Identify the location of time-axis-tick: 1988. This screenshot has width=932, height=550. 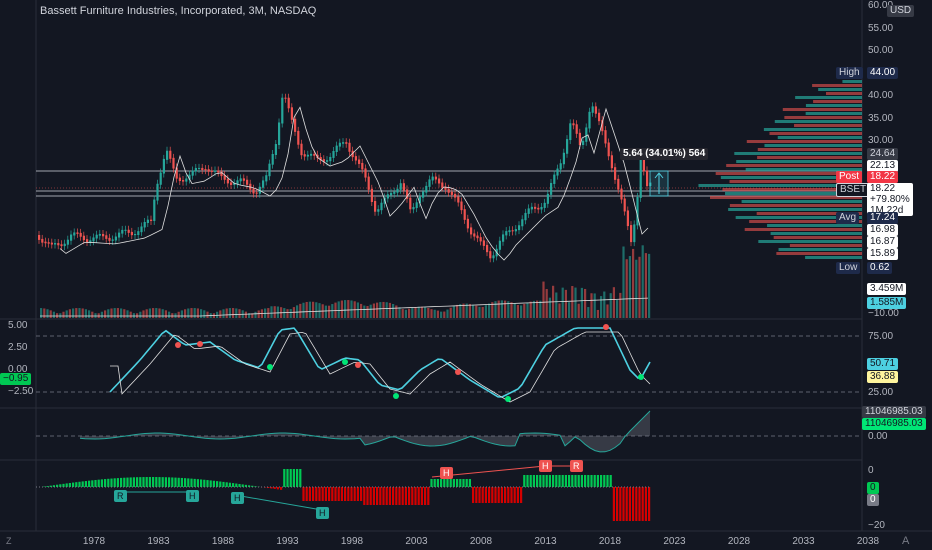
(223, 541).